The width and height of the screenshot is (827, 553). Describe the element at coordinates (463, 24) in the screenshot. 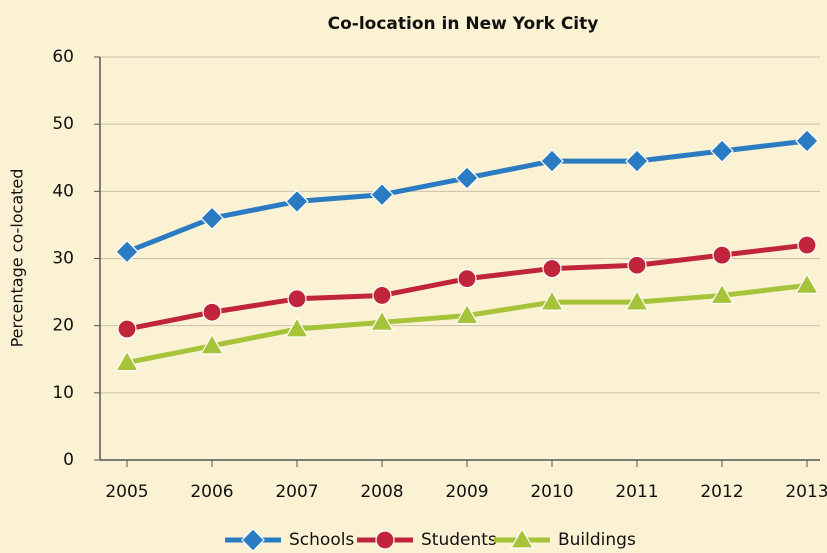

I see `chart-title: Co-location in New York City` at that location.